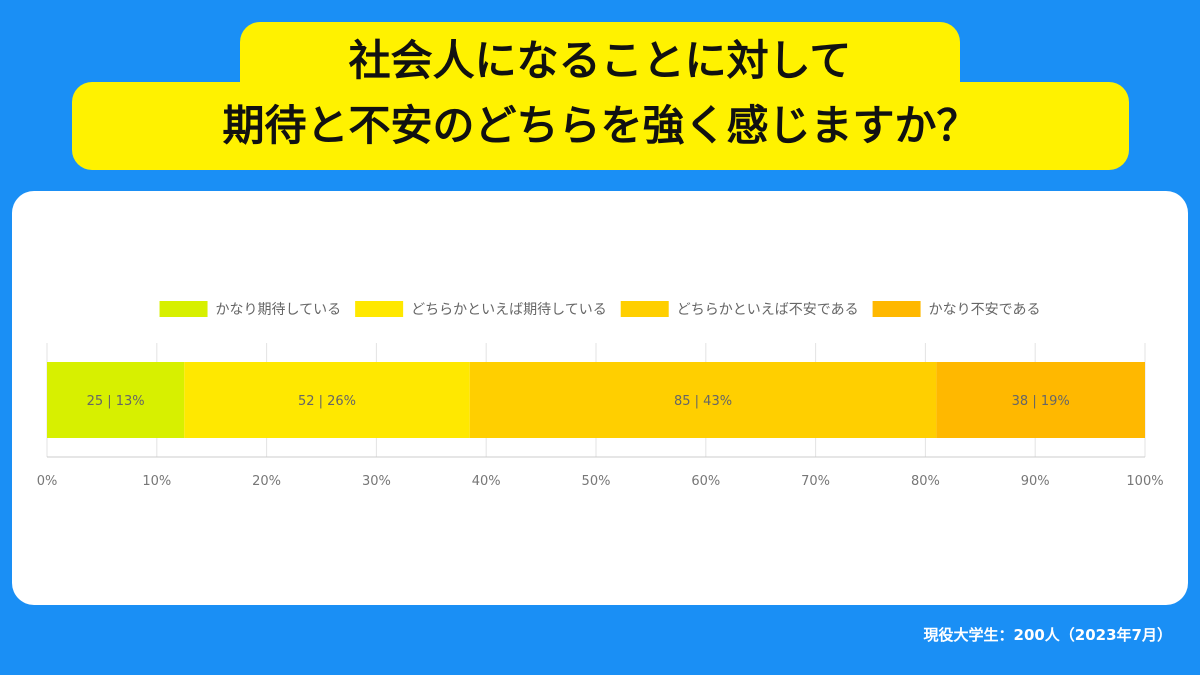 This screenshot has width=1200, height=675. Describe the element at coordinates (156, 481) in the screenshot. I see `x-tick-label: 10%` at that location.